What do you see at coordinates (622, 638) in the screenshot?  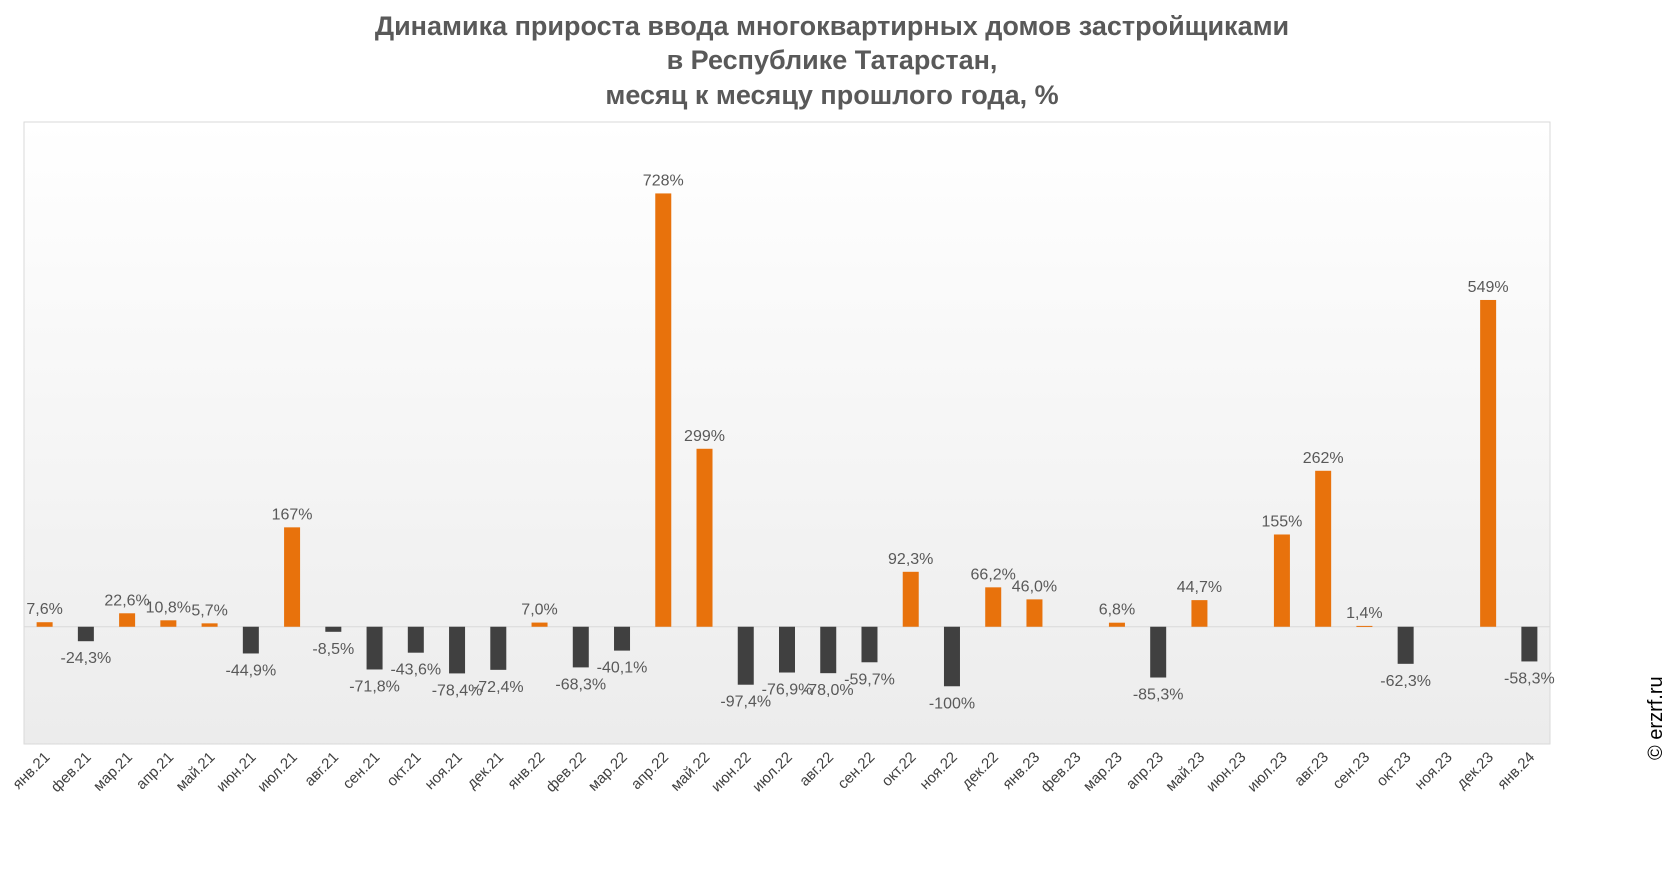 I see `bar-мар.22` at bounding box center [622, 638].